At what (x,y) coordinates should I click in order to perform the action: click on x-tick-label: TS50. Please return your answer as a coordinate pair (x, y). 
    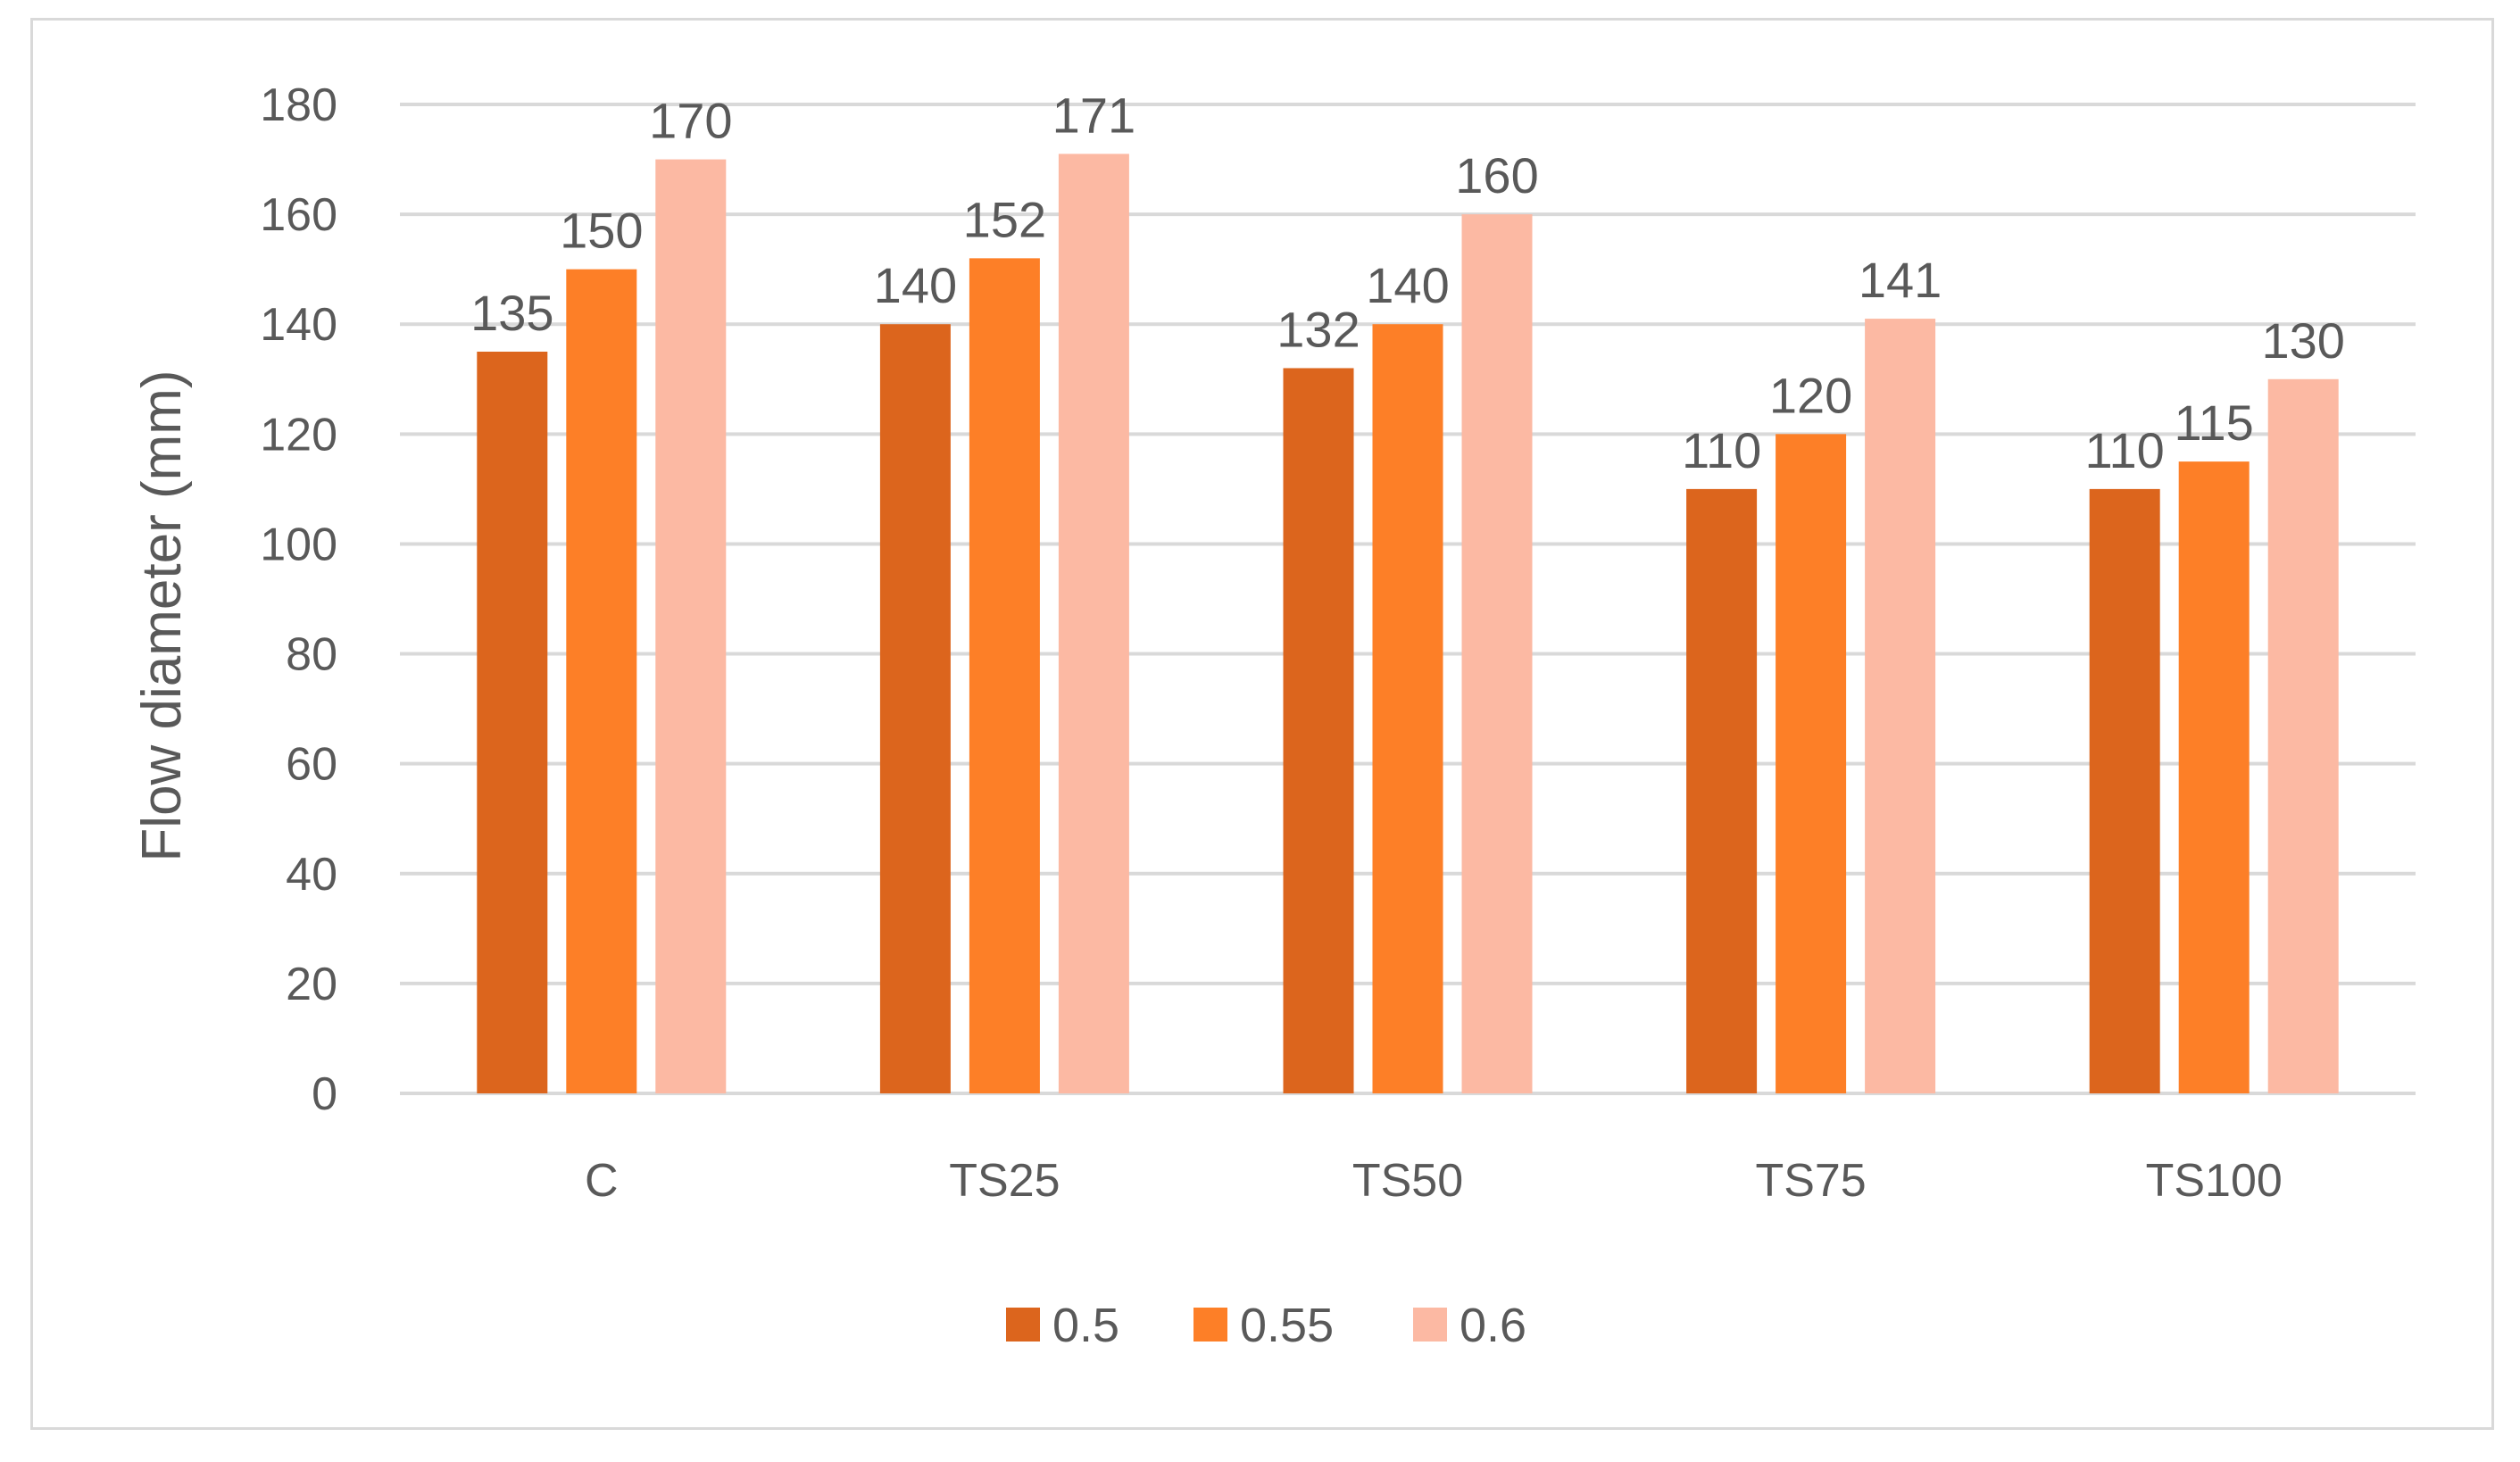
    Looking at the image, I should click on (1407, 1181).